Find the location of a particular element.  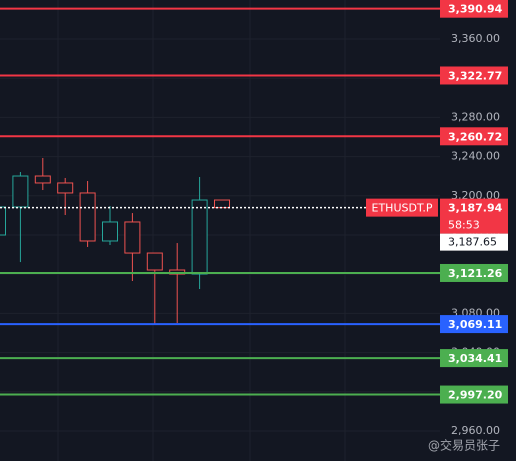

price-label: 3,260.72 is located at coordinates (475, 136).